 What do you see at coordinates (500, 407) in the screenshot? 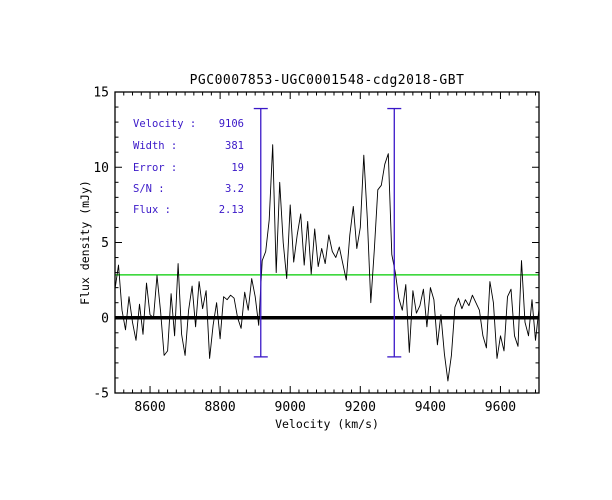
I see `x-tick-label: 9600` at bounding box center [500, 407].